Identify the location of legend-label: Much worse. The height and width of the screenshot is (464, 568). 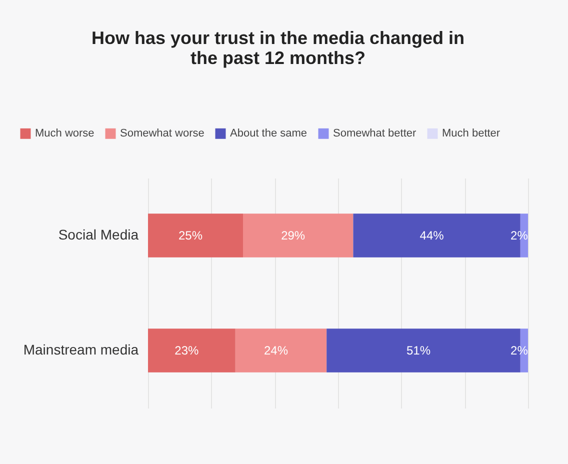
(64, 134).